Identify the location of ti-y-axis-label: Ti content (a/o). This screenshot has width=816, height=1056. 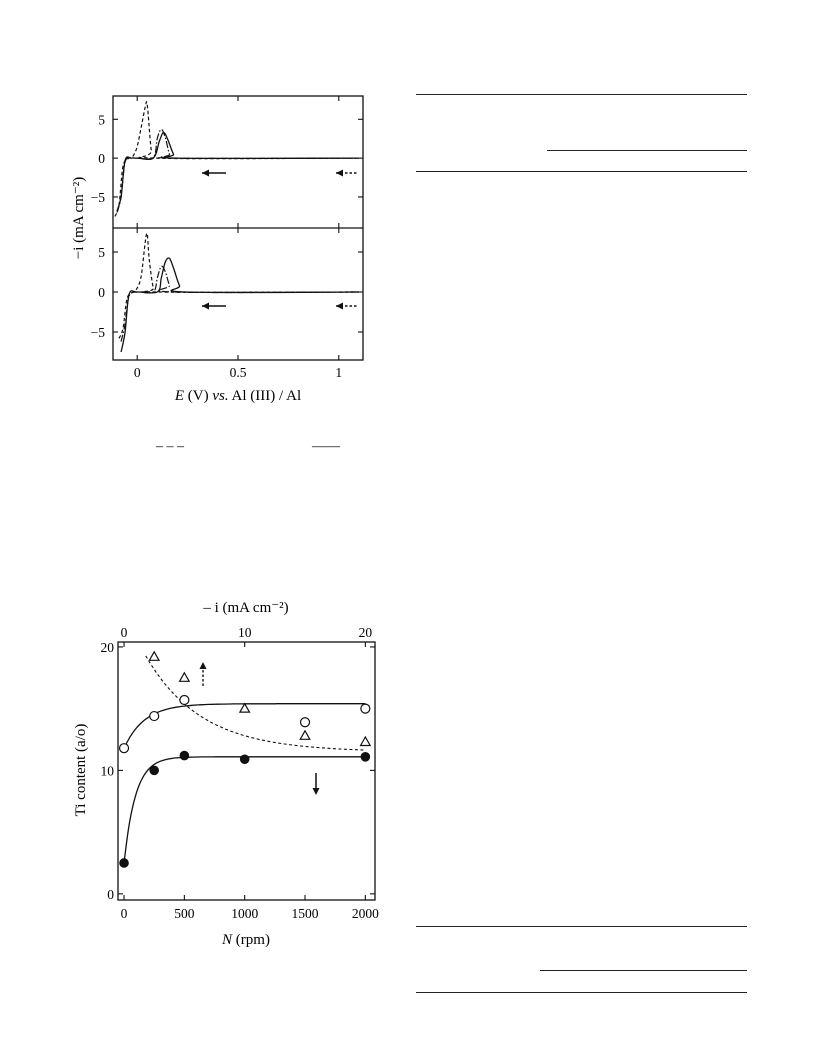
(81, 770).